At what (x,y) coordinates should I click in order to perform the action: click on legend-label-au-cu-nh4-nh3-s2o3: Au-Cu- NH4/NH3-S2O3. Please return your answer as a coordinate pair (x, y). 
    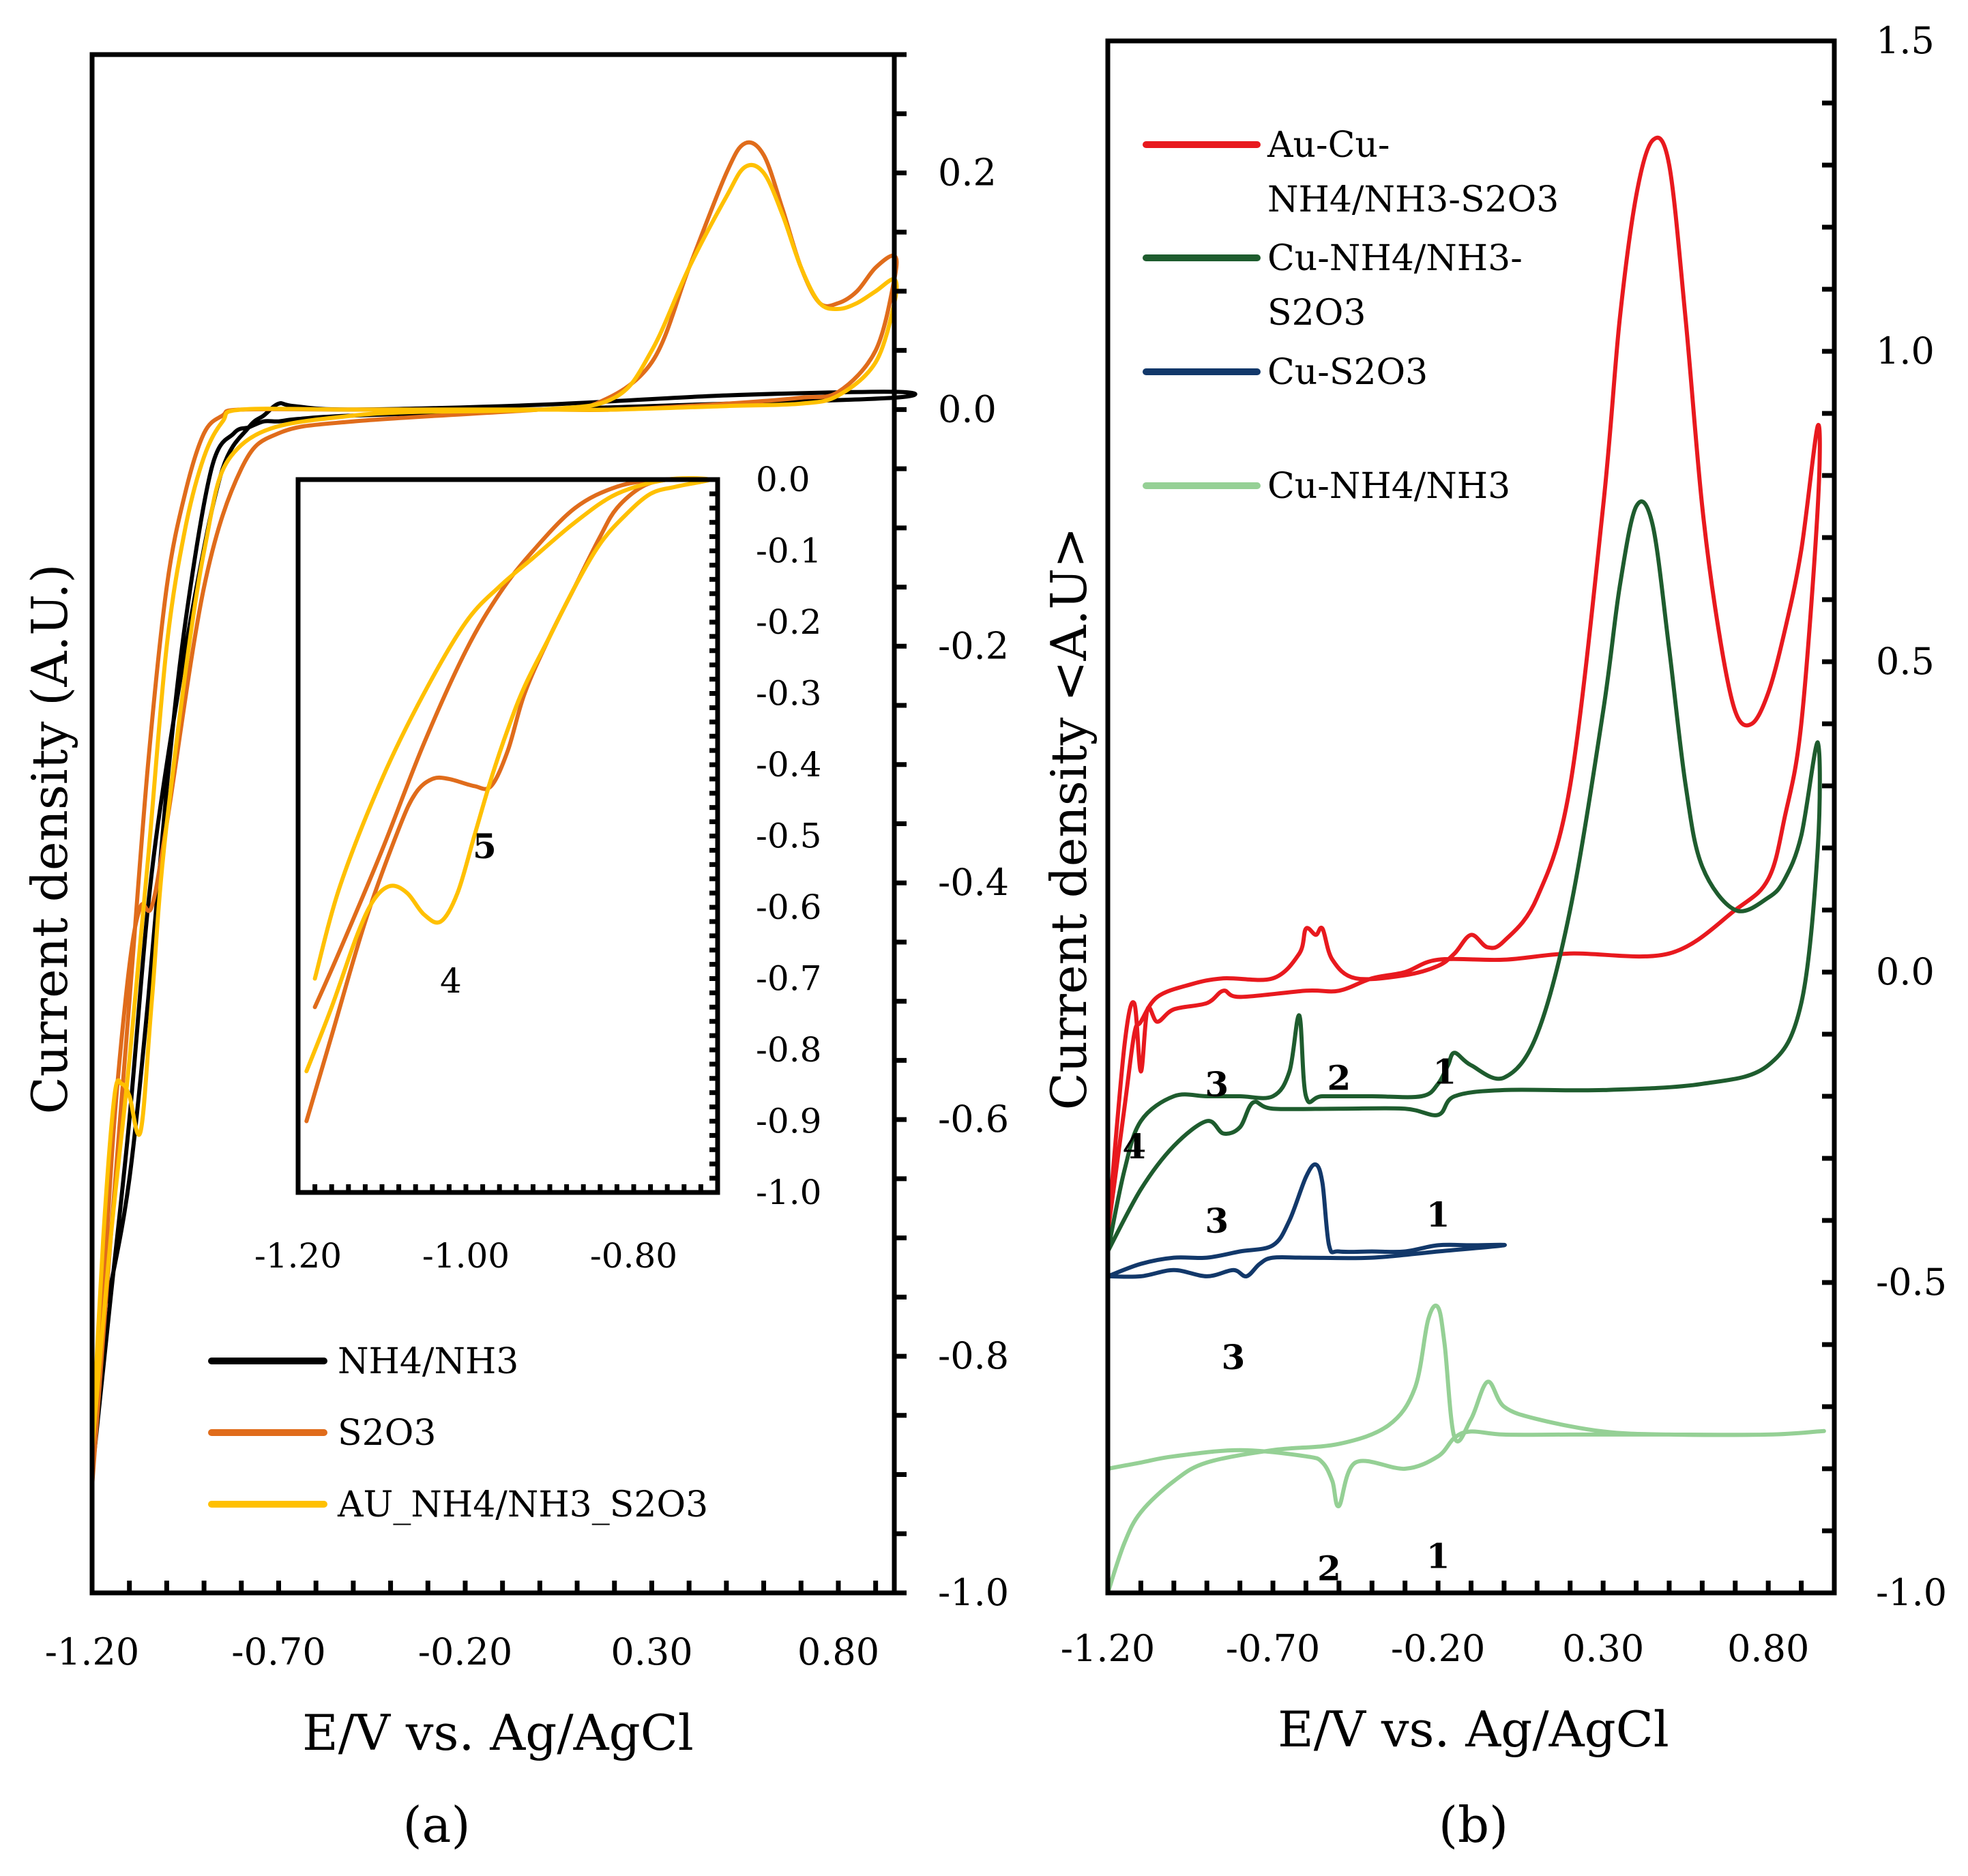
    Looking at the image, I should click on (1413, 172).